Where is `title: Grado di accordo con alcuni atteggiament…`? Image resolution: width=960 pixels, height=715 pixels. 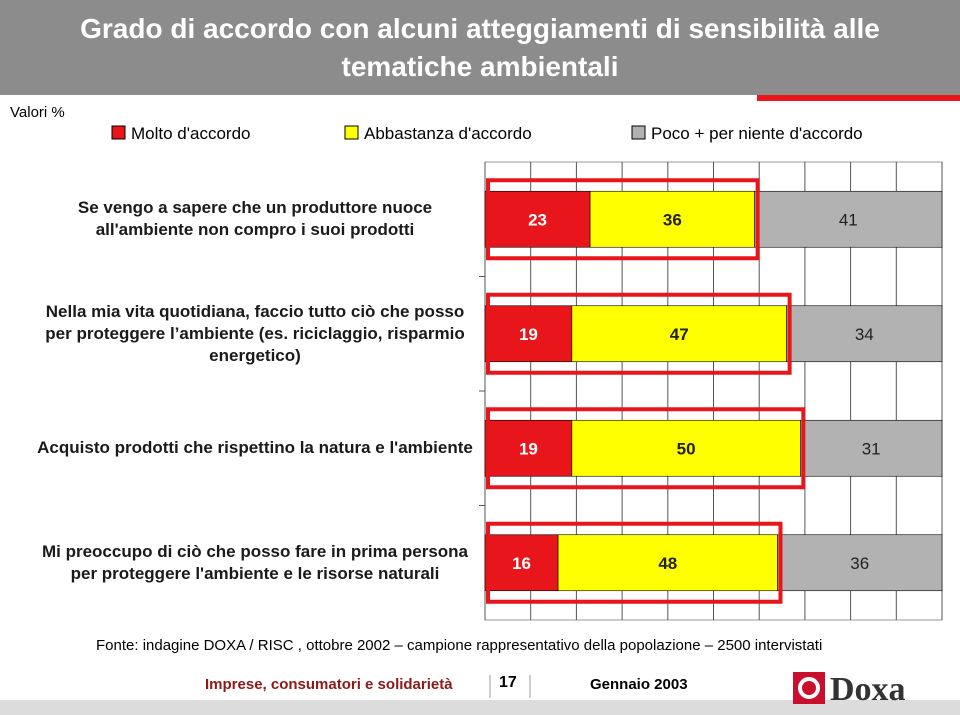 title: Grado di accordo con alcuni atteggiament… is located at coordinates (480, 47).